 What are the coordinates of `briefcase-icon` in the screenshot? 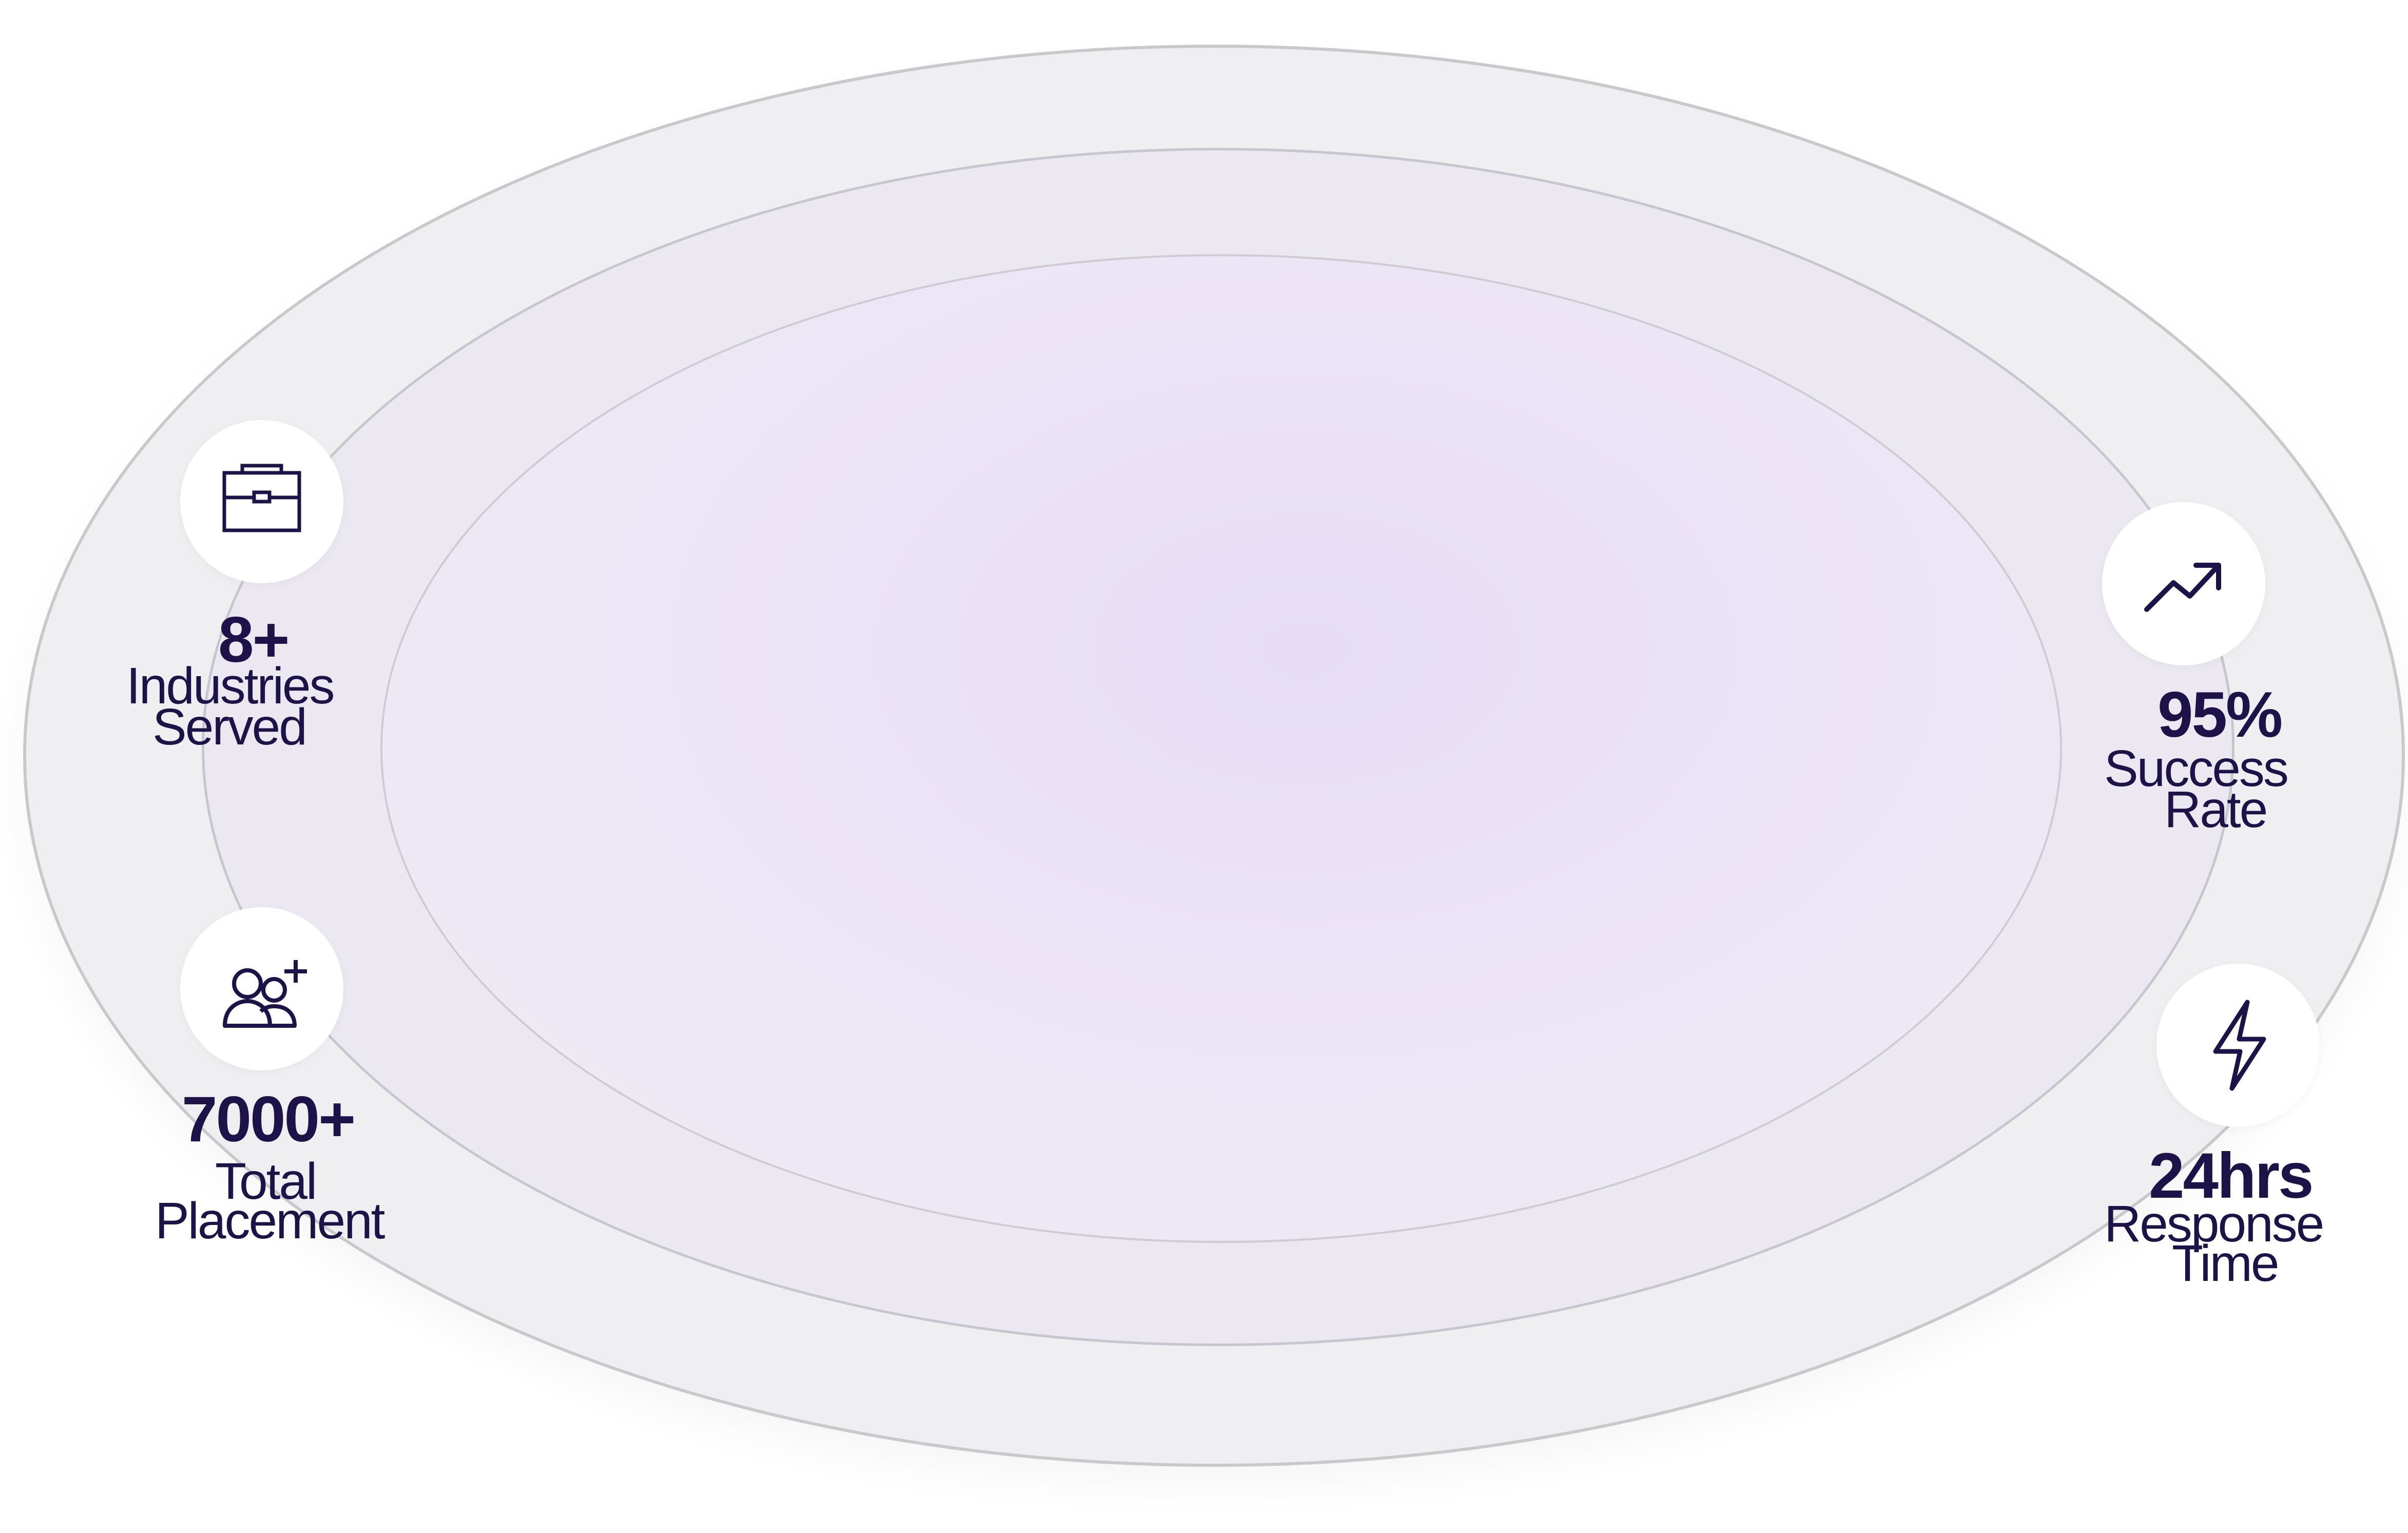 It's located at (261, 498).